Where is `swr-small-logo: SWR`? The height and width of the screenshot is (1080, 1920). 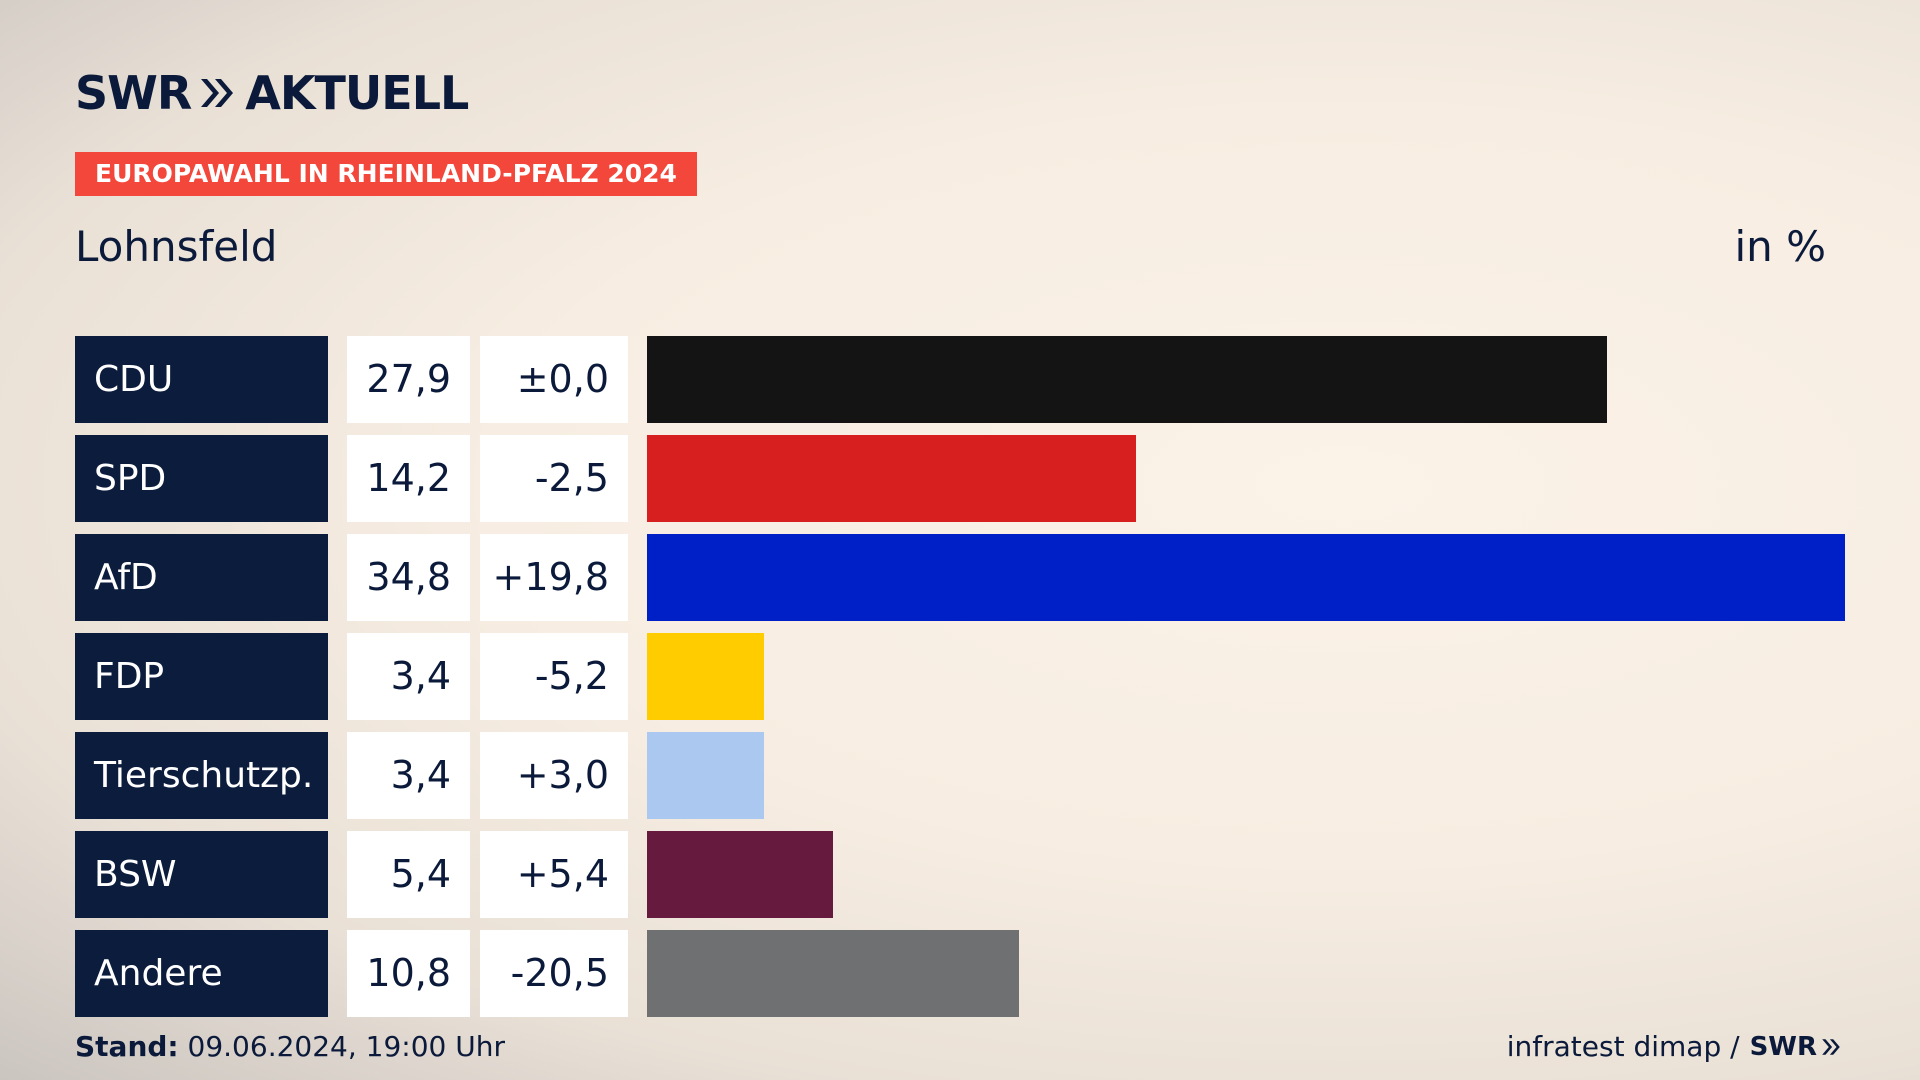 swr-small-logo: SWR is located at coordinates (1796, 1047).